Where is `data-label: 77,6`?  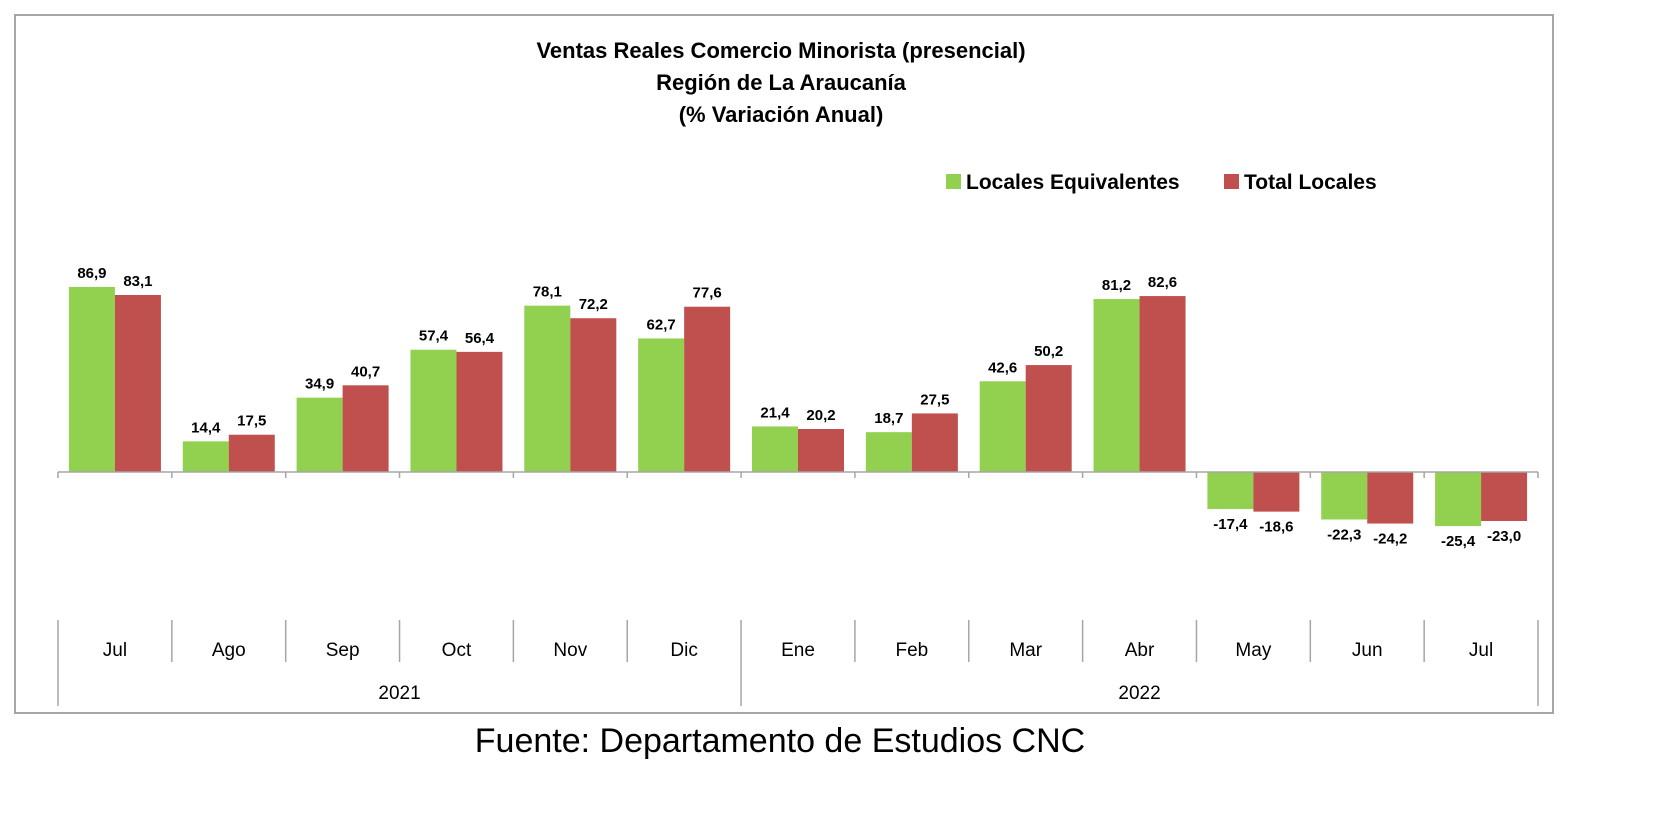
data-label: 77,6 is located at coordinates (707, 293).